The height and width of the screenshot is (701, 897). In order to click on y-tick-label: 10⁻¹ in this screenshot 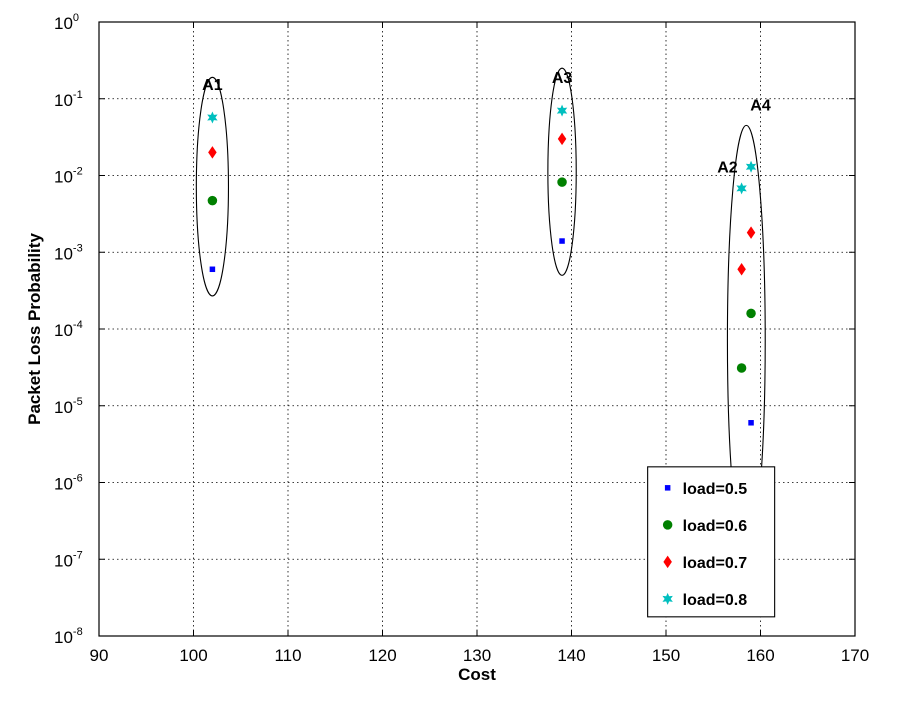, I will do `click(68, 99)`.